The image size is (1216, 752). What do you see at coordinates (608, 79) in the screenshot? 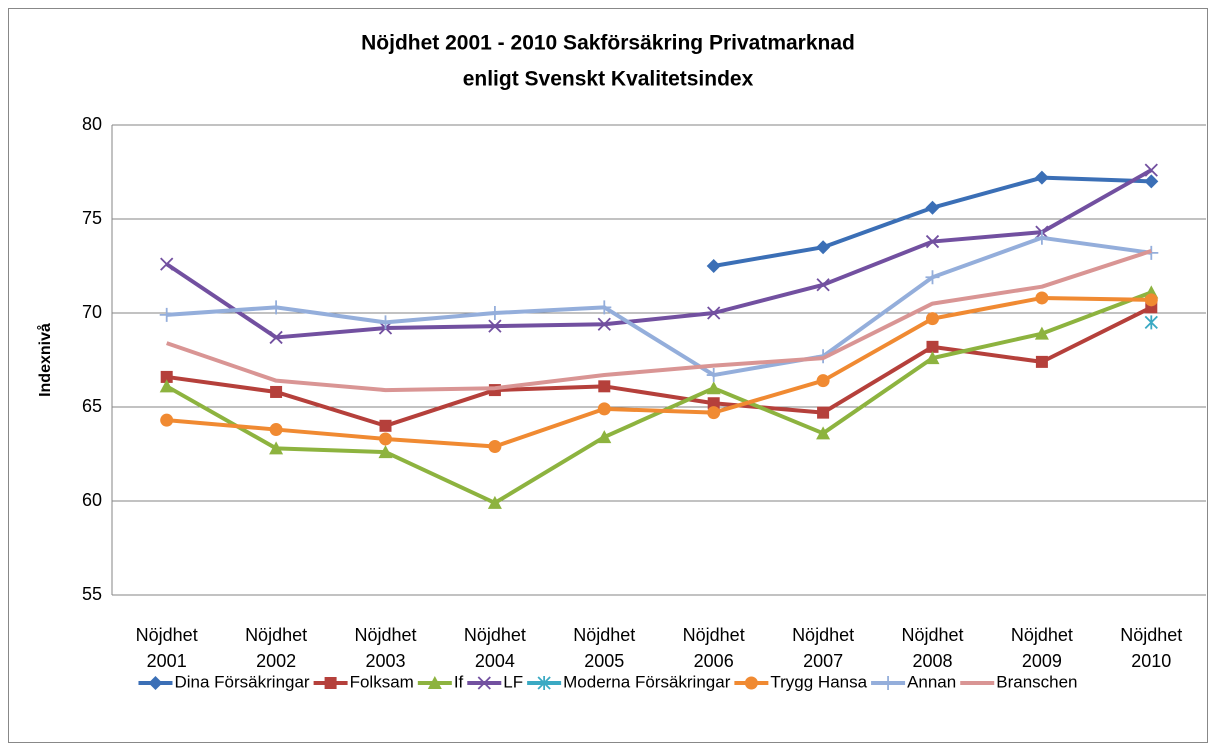
I see `chart-subtitle: enligt Svenskt Kvalitetsindex` at bounding box center [608, 79].